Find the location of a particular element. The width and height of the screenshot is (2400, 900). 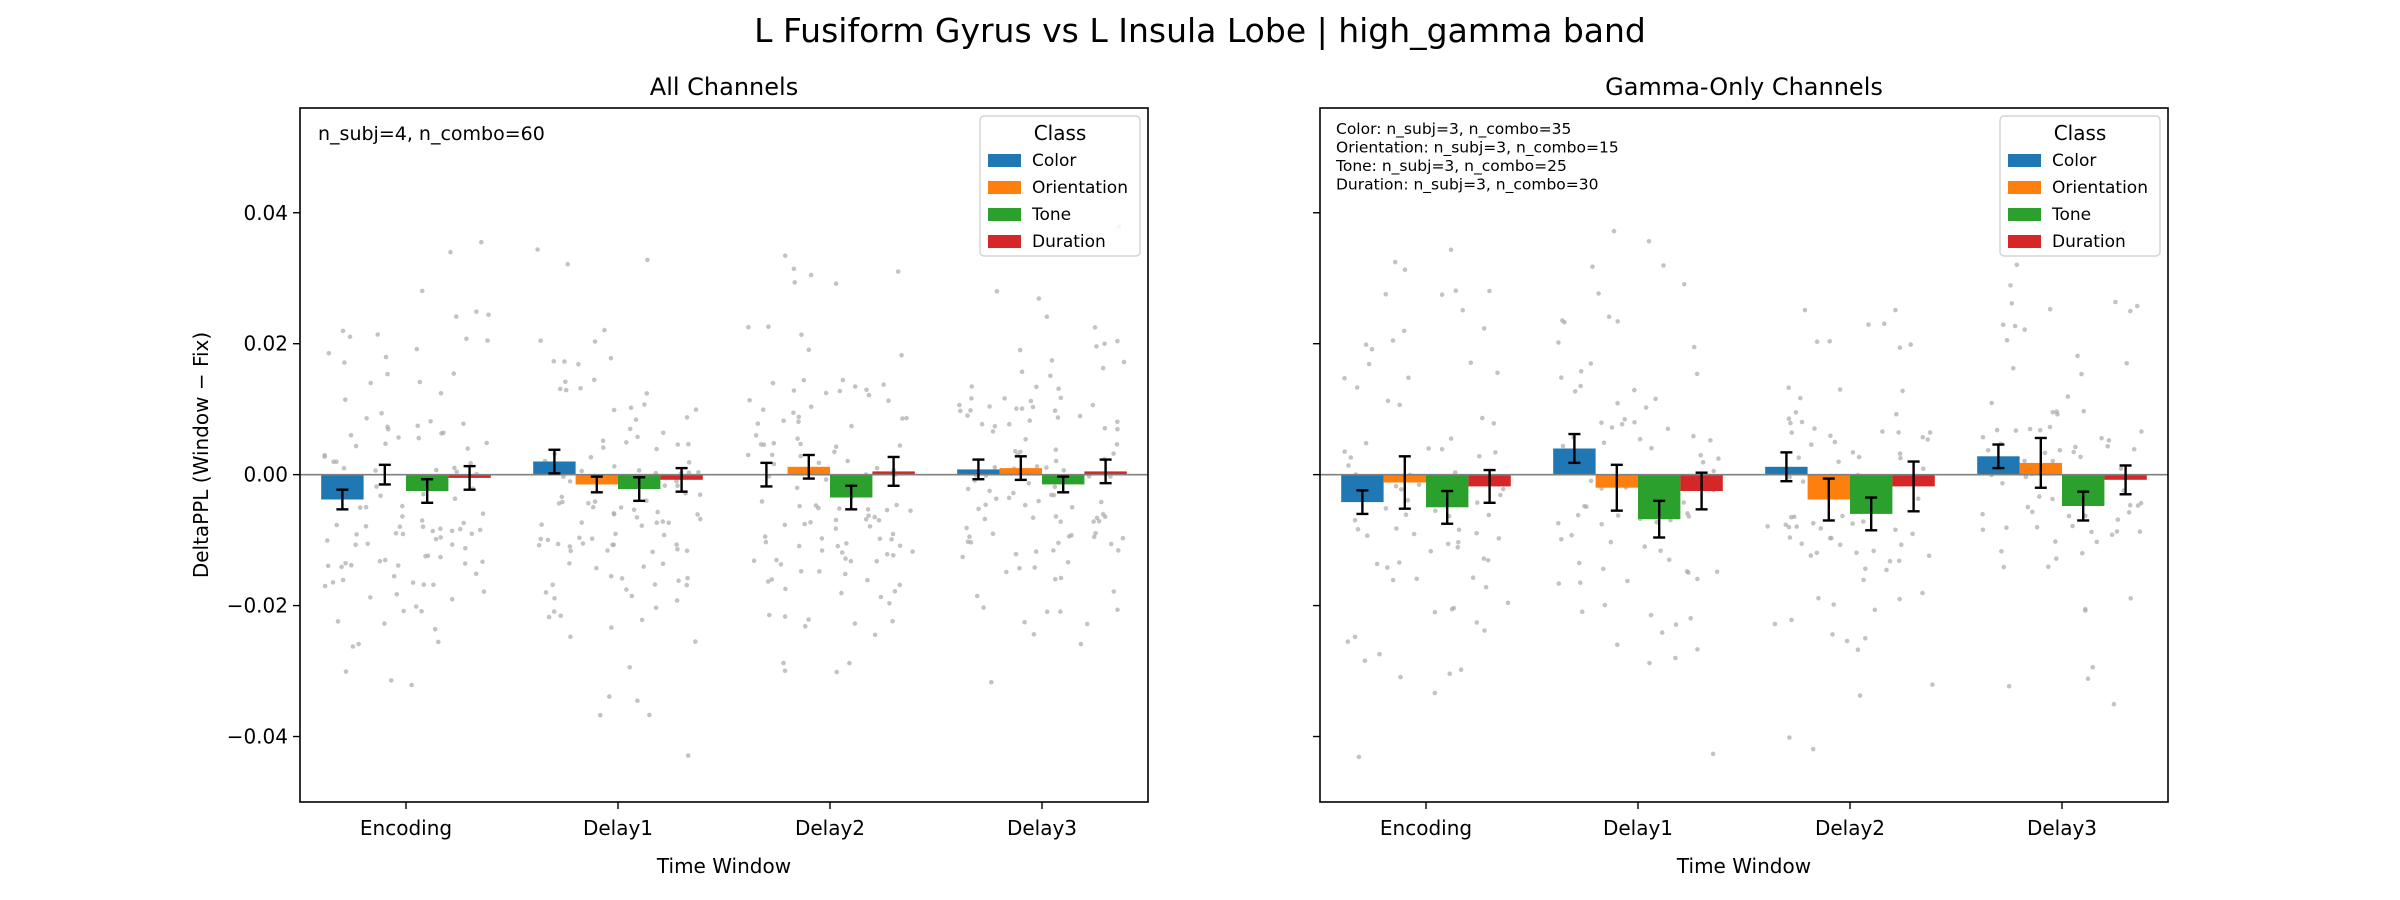

legend-label: Tone is located at coordinates (1051, 215).